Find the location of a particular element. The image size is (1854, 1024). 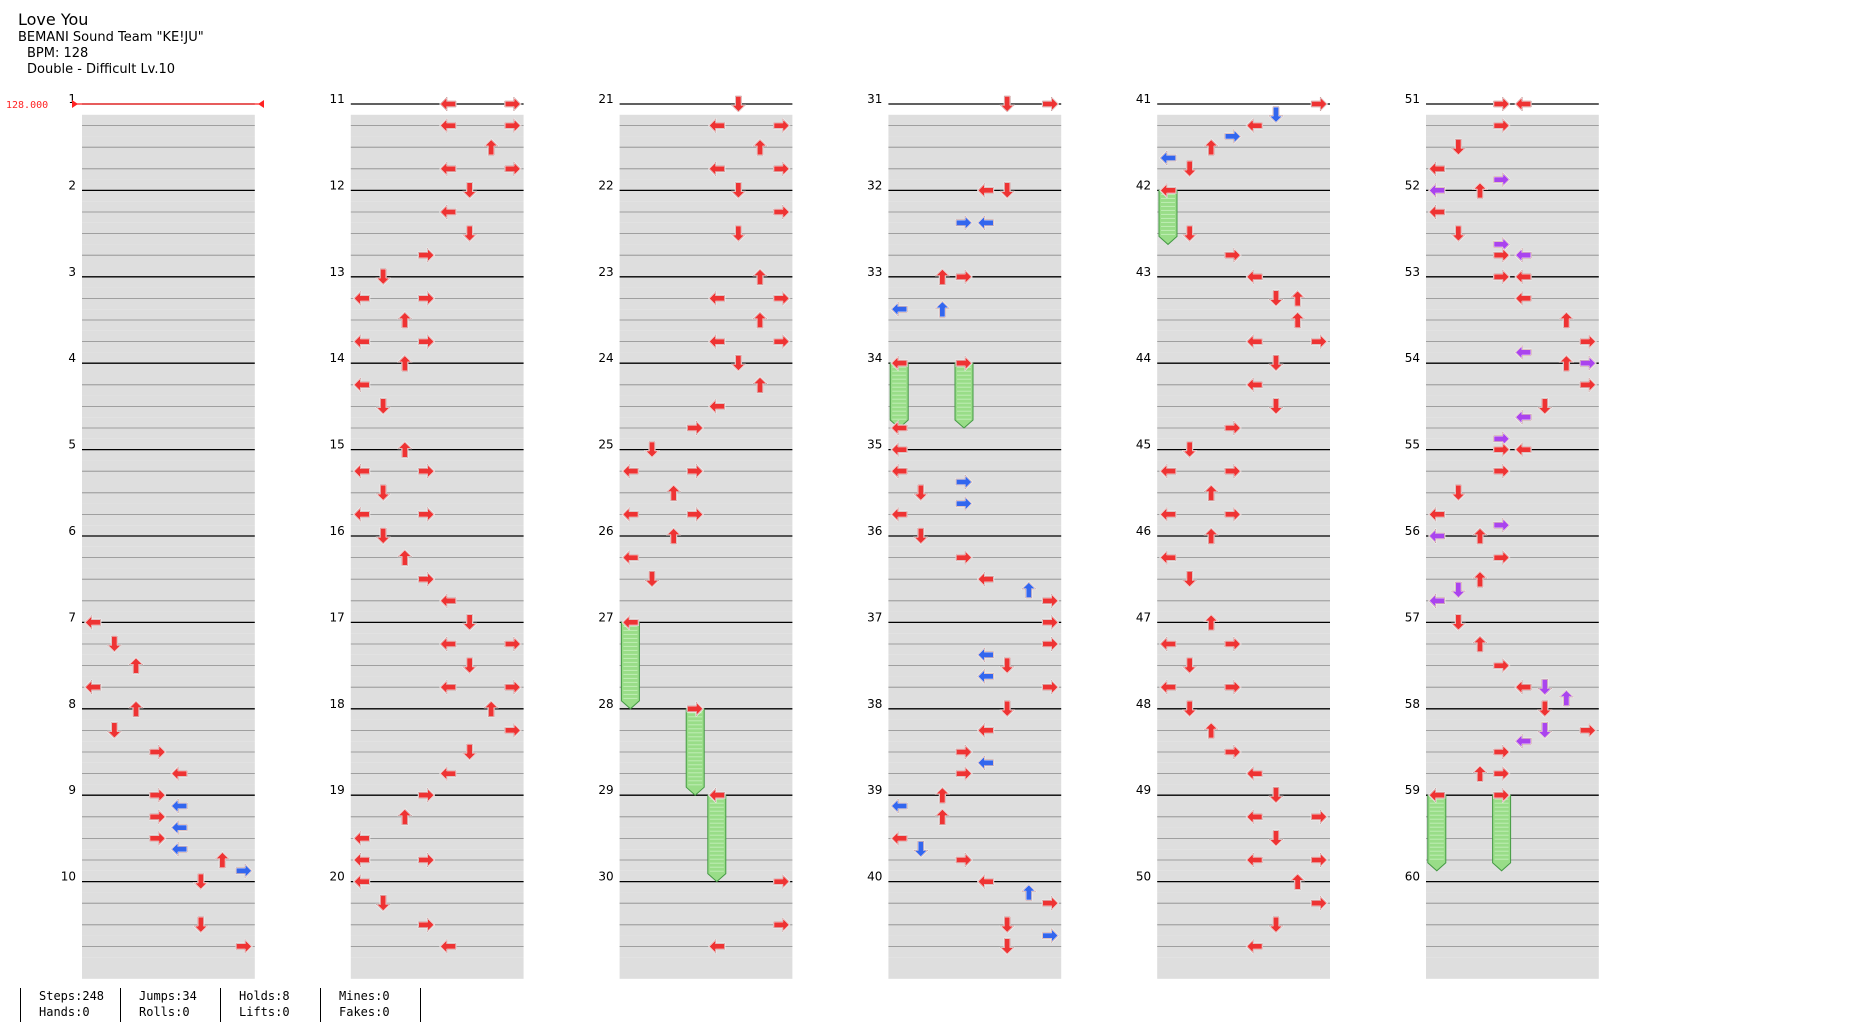

measure-number: 7 is located at coordinates (72, 617).